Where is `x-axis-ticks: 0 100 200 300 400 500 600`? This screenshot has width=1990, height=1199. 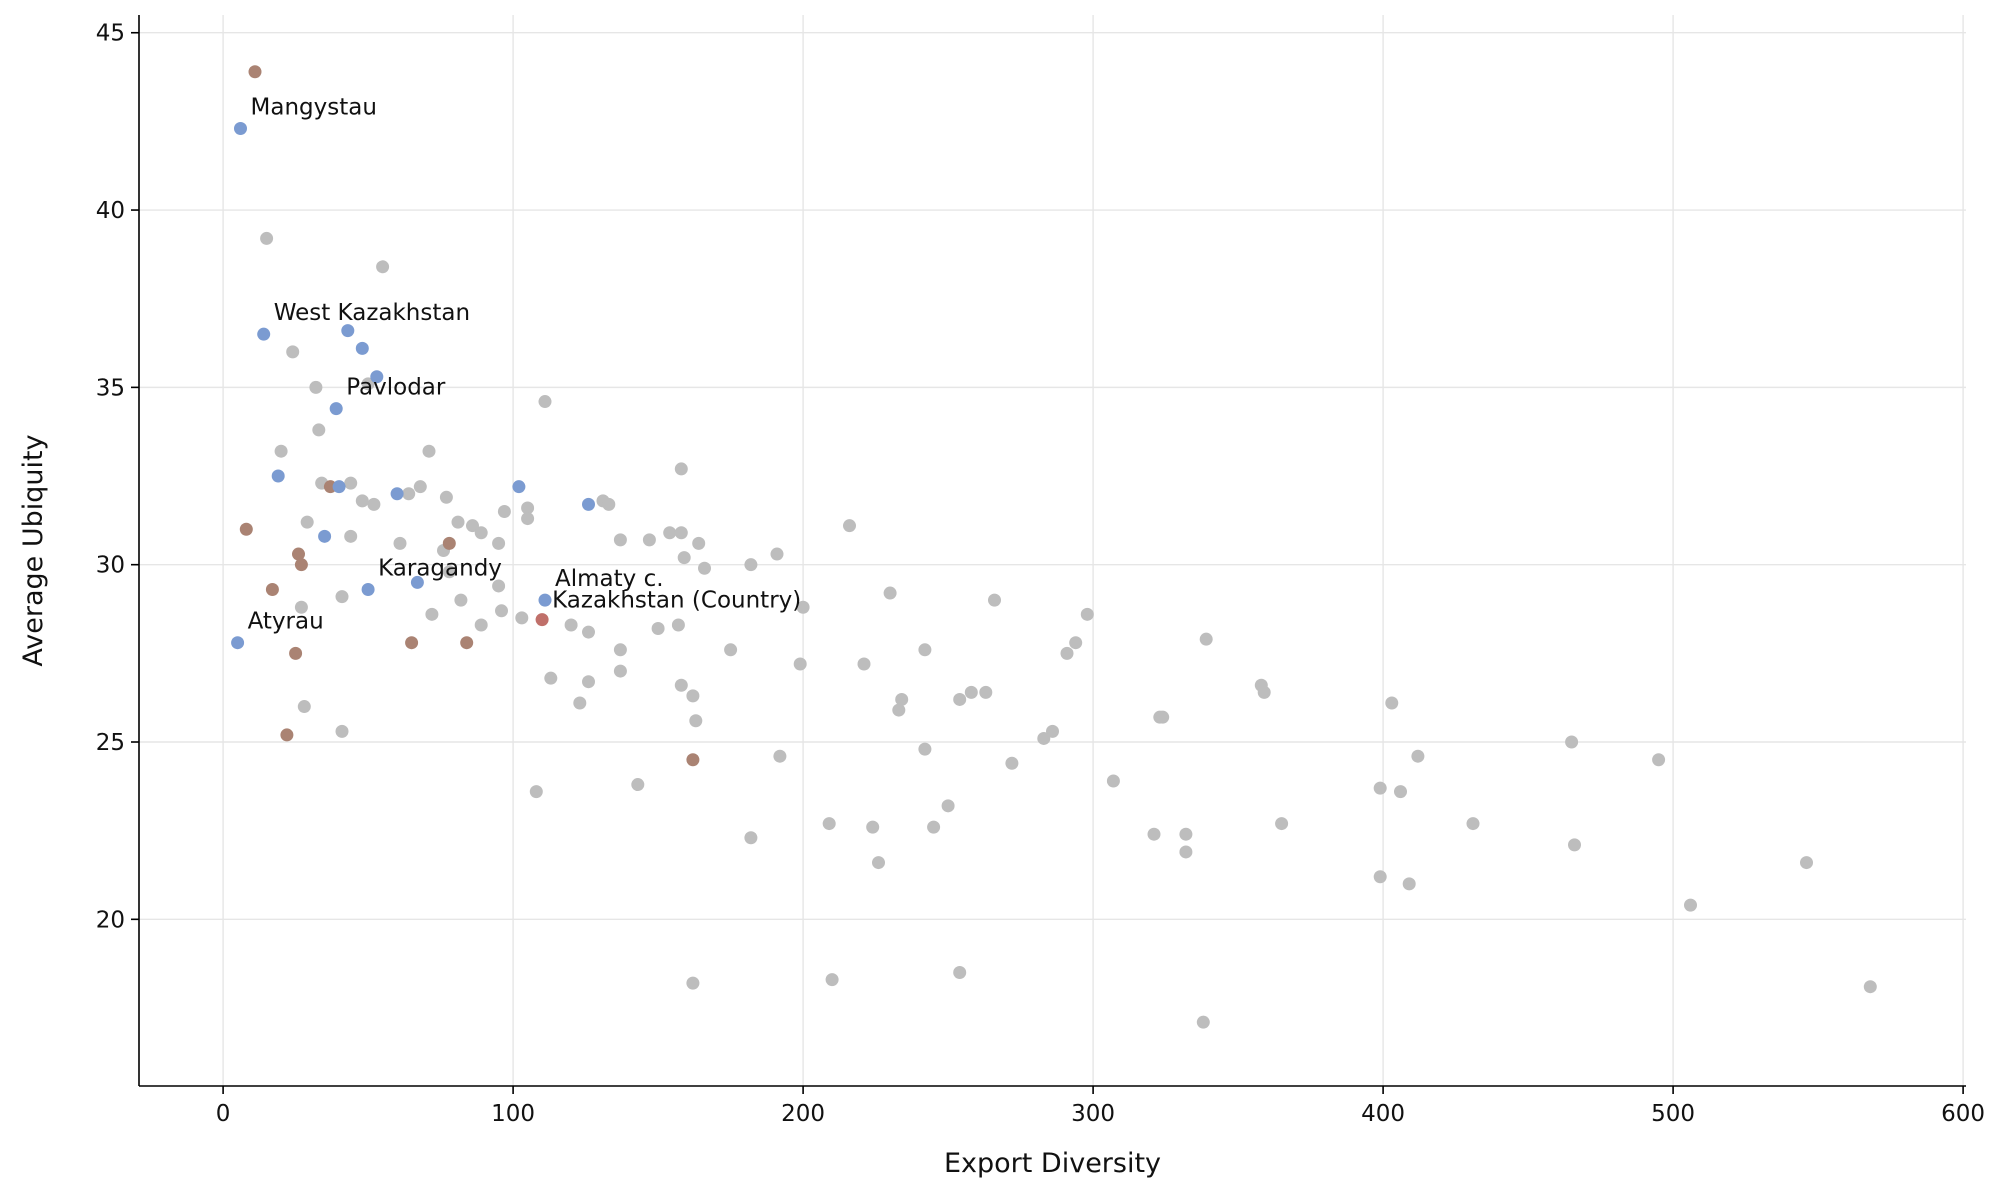
x-axis-ticks: 0 100 200 300 400 500 600 is located at coordinates (1100, 1106).